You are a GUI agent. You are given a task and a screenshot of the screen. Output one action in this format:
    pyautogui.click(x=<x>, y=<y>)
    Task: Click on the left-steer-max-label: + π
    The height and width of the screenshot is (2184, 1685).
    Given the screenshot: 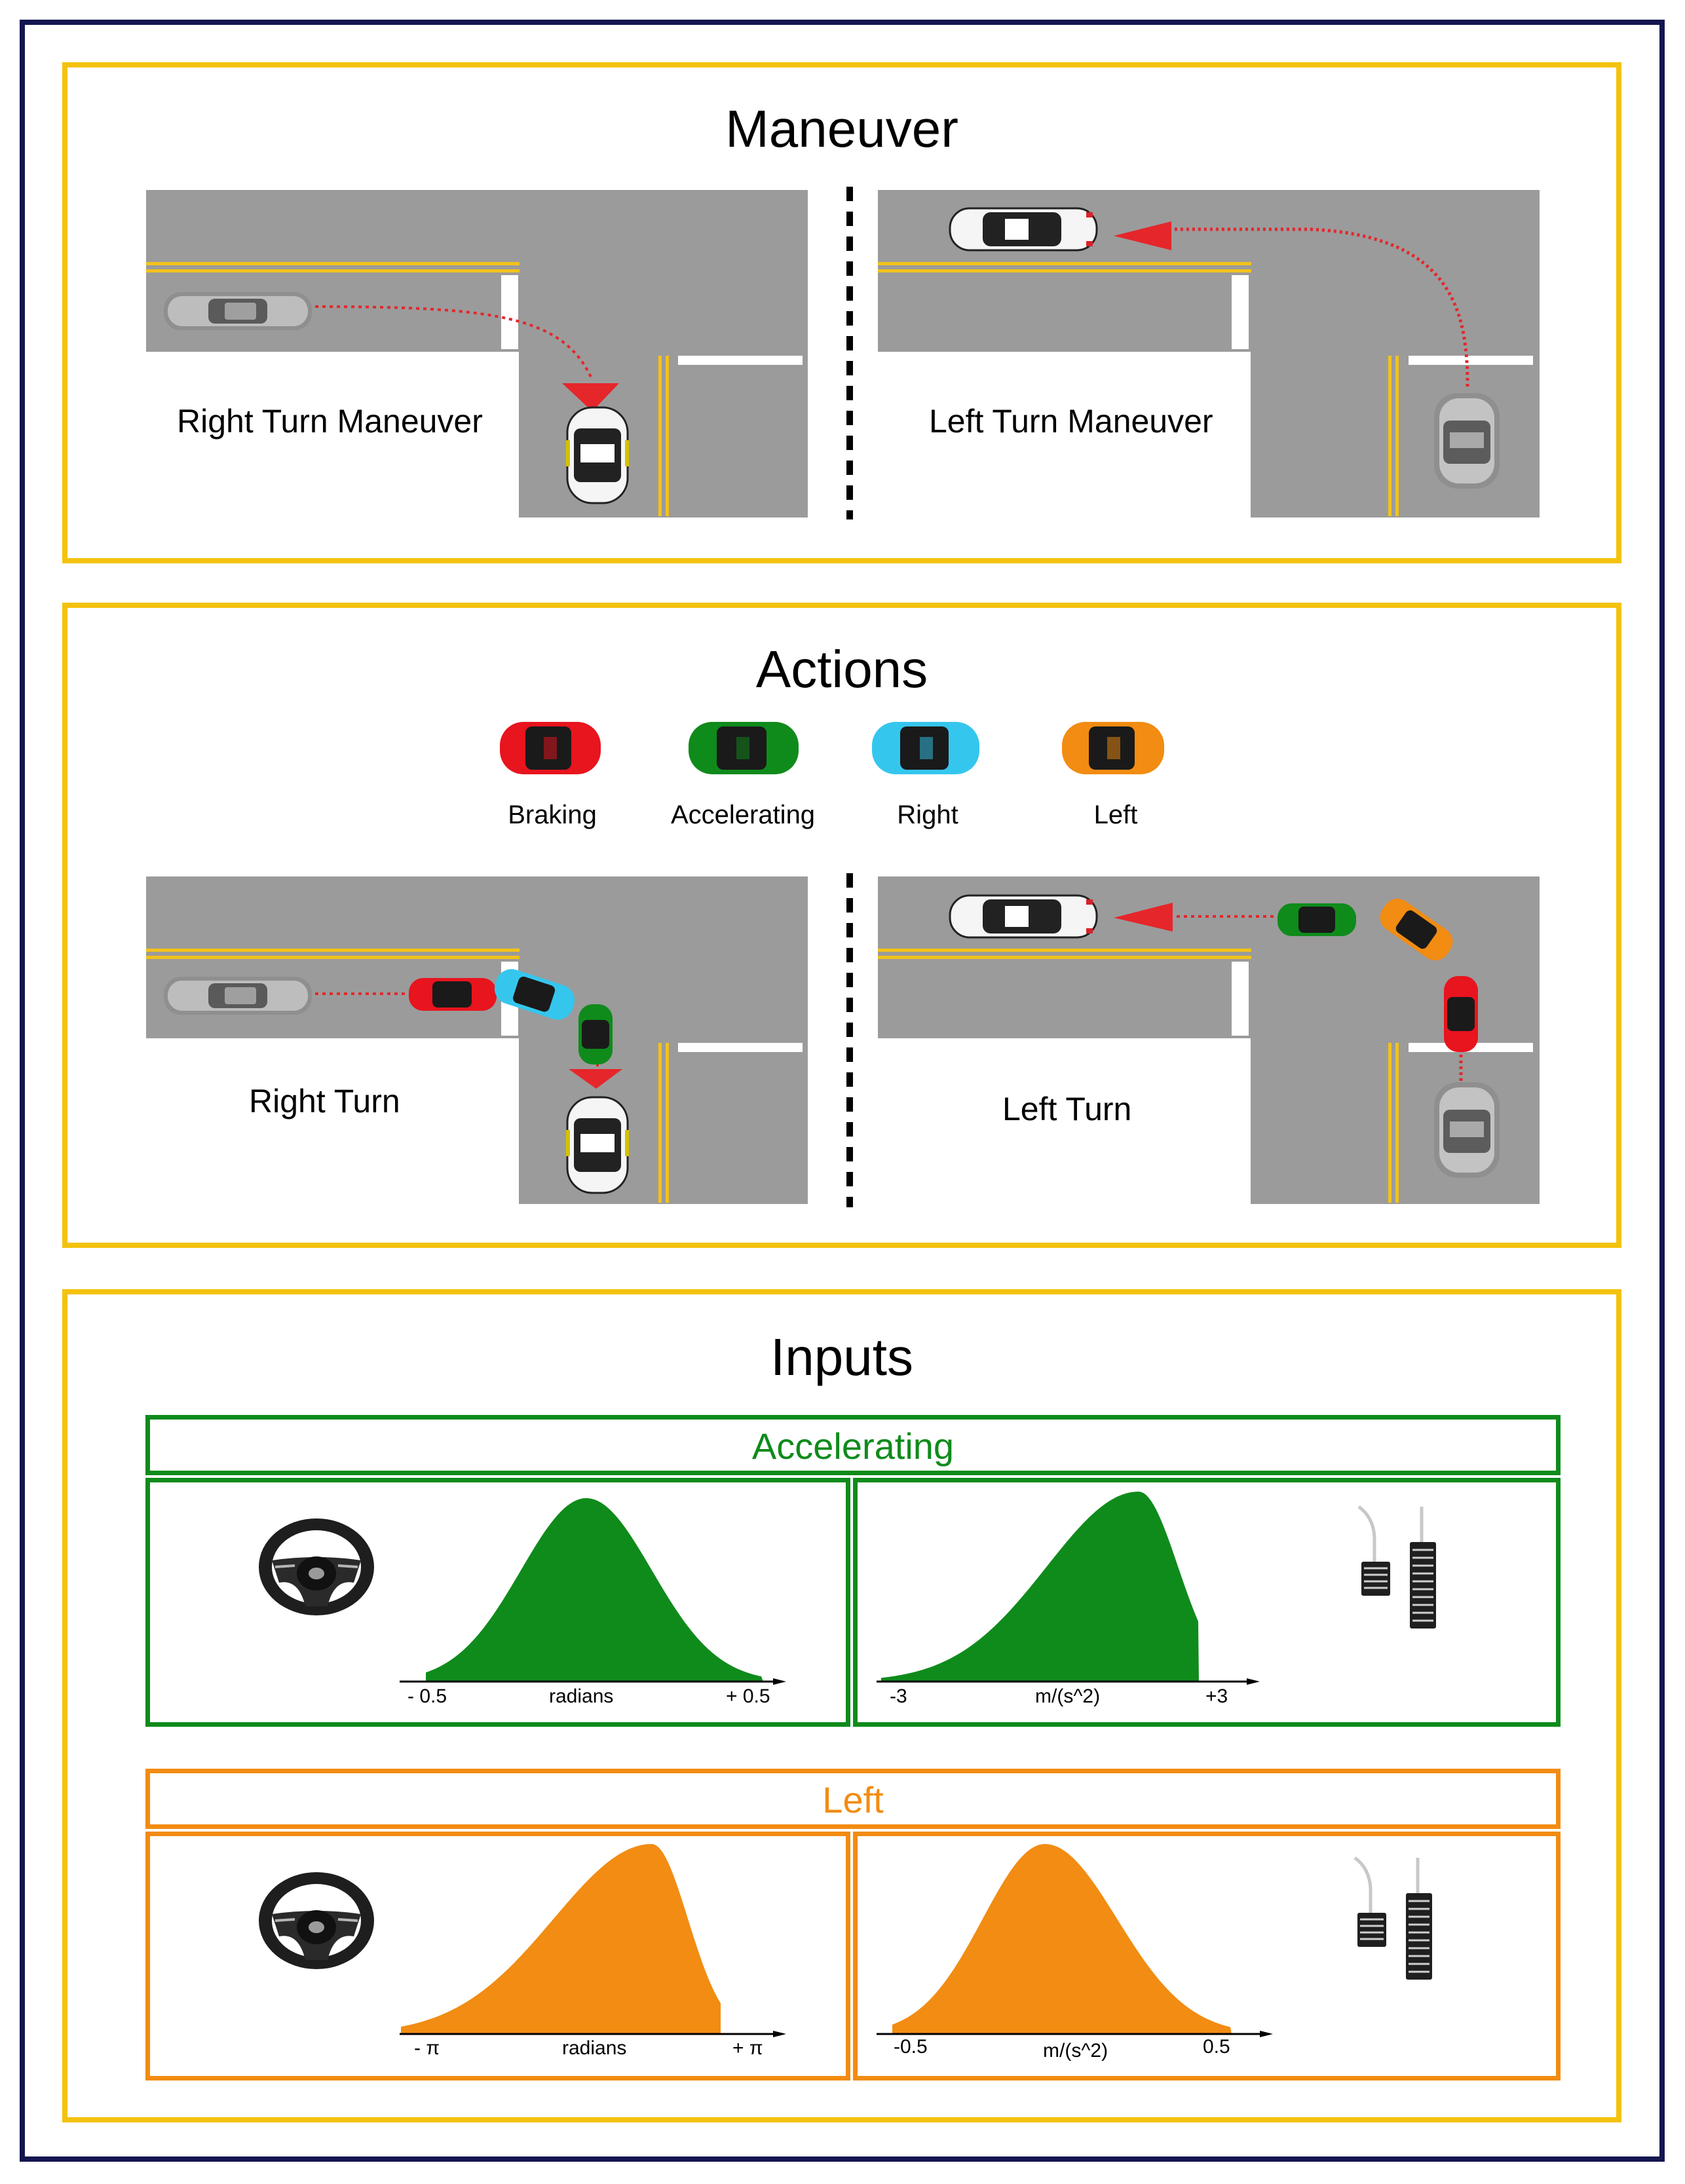 What is the action you would take?
    pyautogui.click(x=747, y=2048)
    